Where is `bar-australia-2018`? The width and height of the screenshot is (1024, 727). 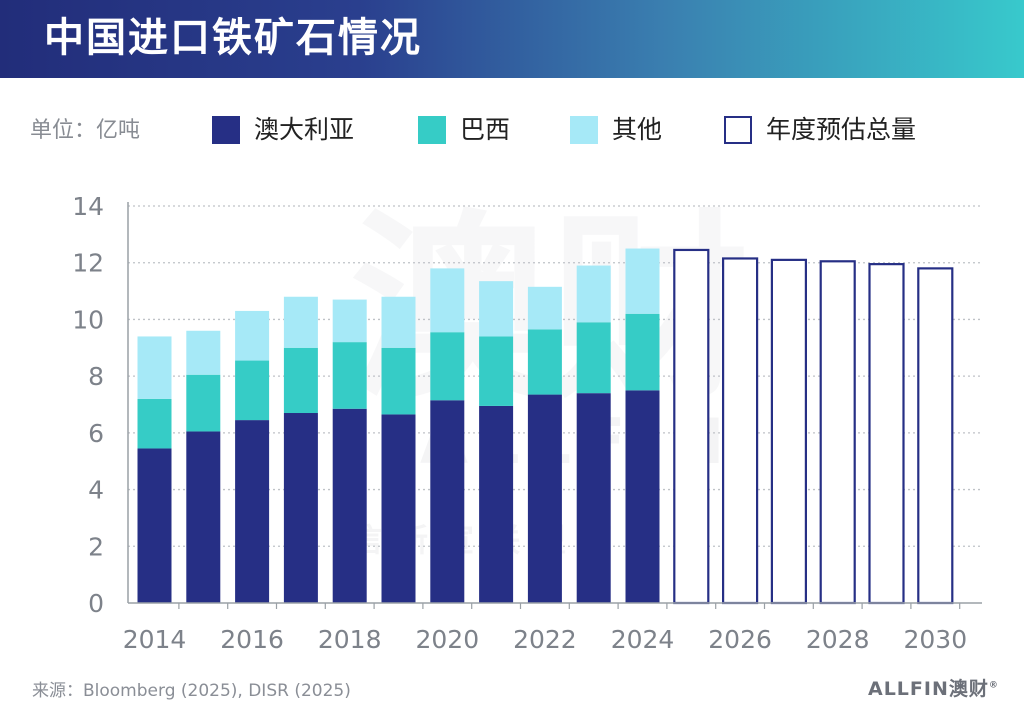 bar-australia-2018 is located at coordinates (349, 505).